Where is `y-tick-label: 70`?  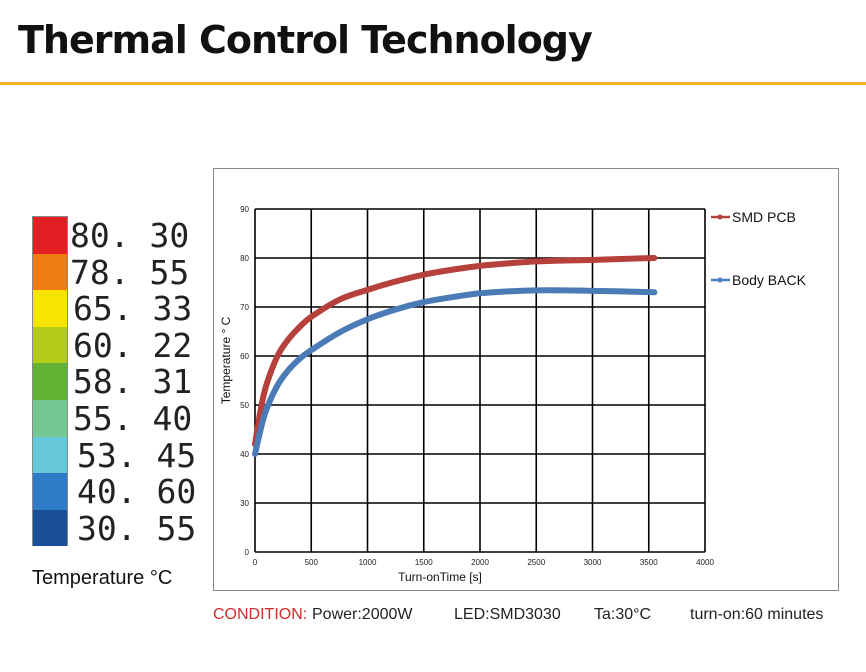 y-tick-label: 70 is located at coordinates (244, 307).